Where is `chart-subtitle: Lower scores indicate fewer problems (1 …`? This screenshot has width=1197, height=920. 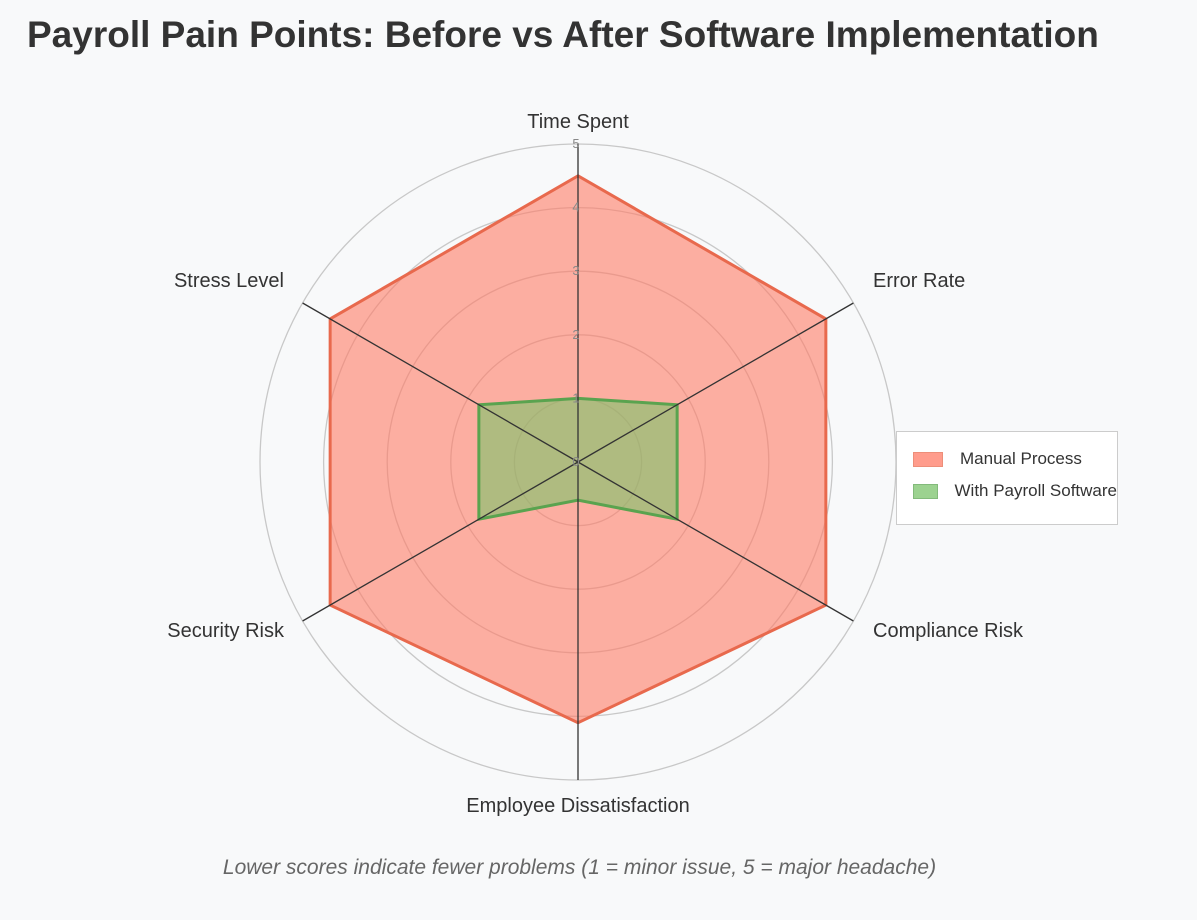 chart-subtitle: Lower scores indicate fewer problems (1 … is located at coordinates (579, 867).